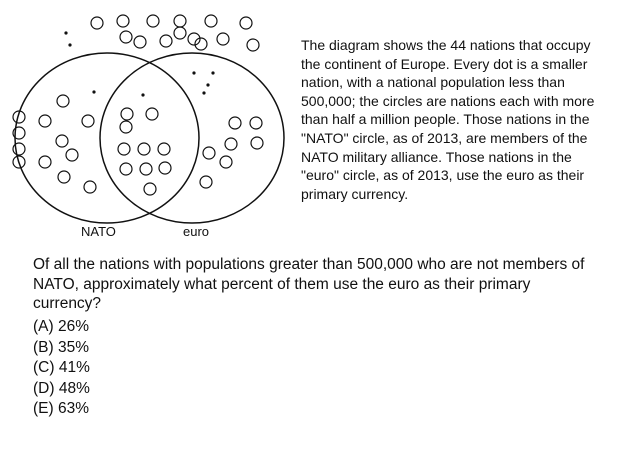  Describe the element at coordinates (61, 326) in the screenshot. I see `answer-choice: (A) 26%` at that location.